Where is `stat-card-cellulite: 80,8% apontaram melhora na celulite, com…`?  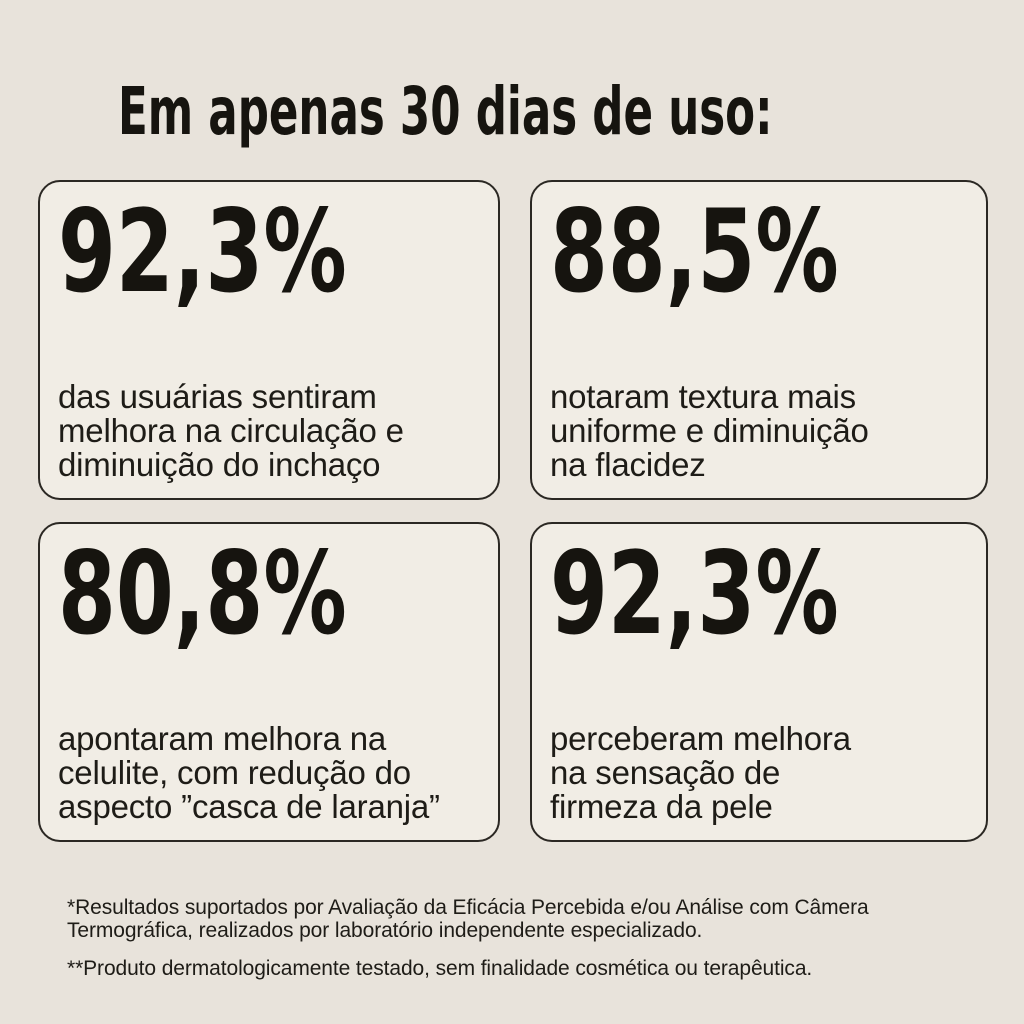
stat-card-cellulite: 80,8% apontaram melhora na celulite, com… is located at coordinates (269, 682).